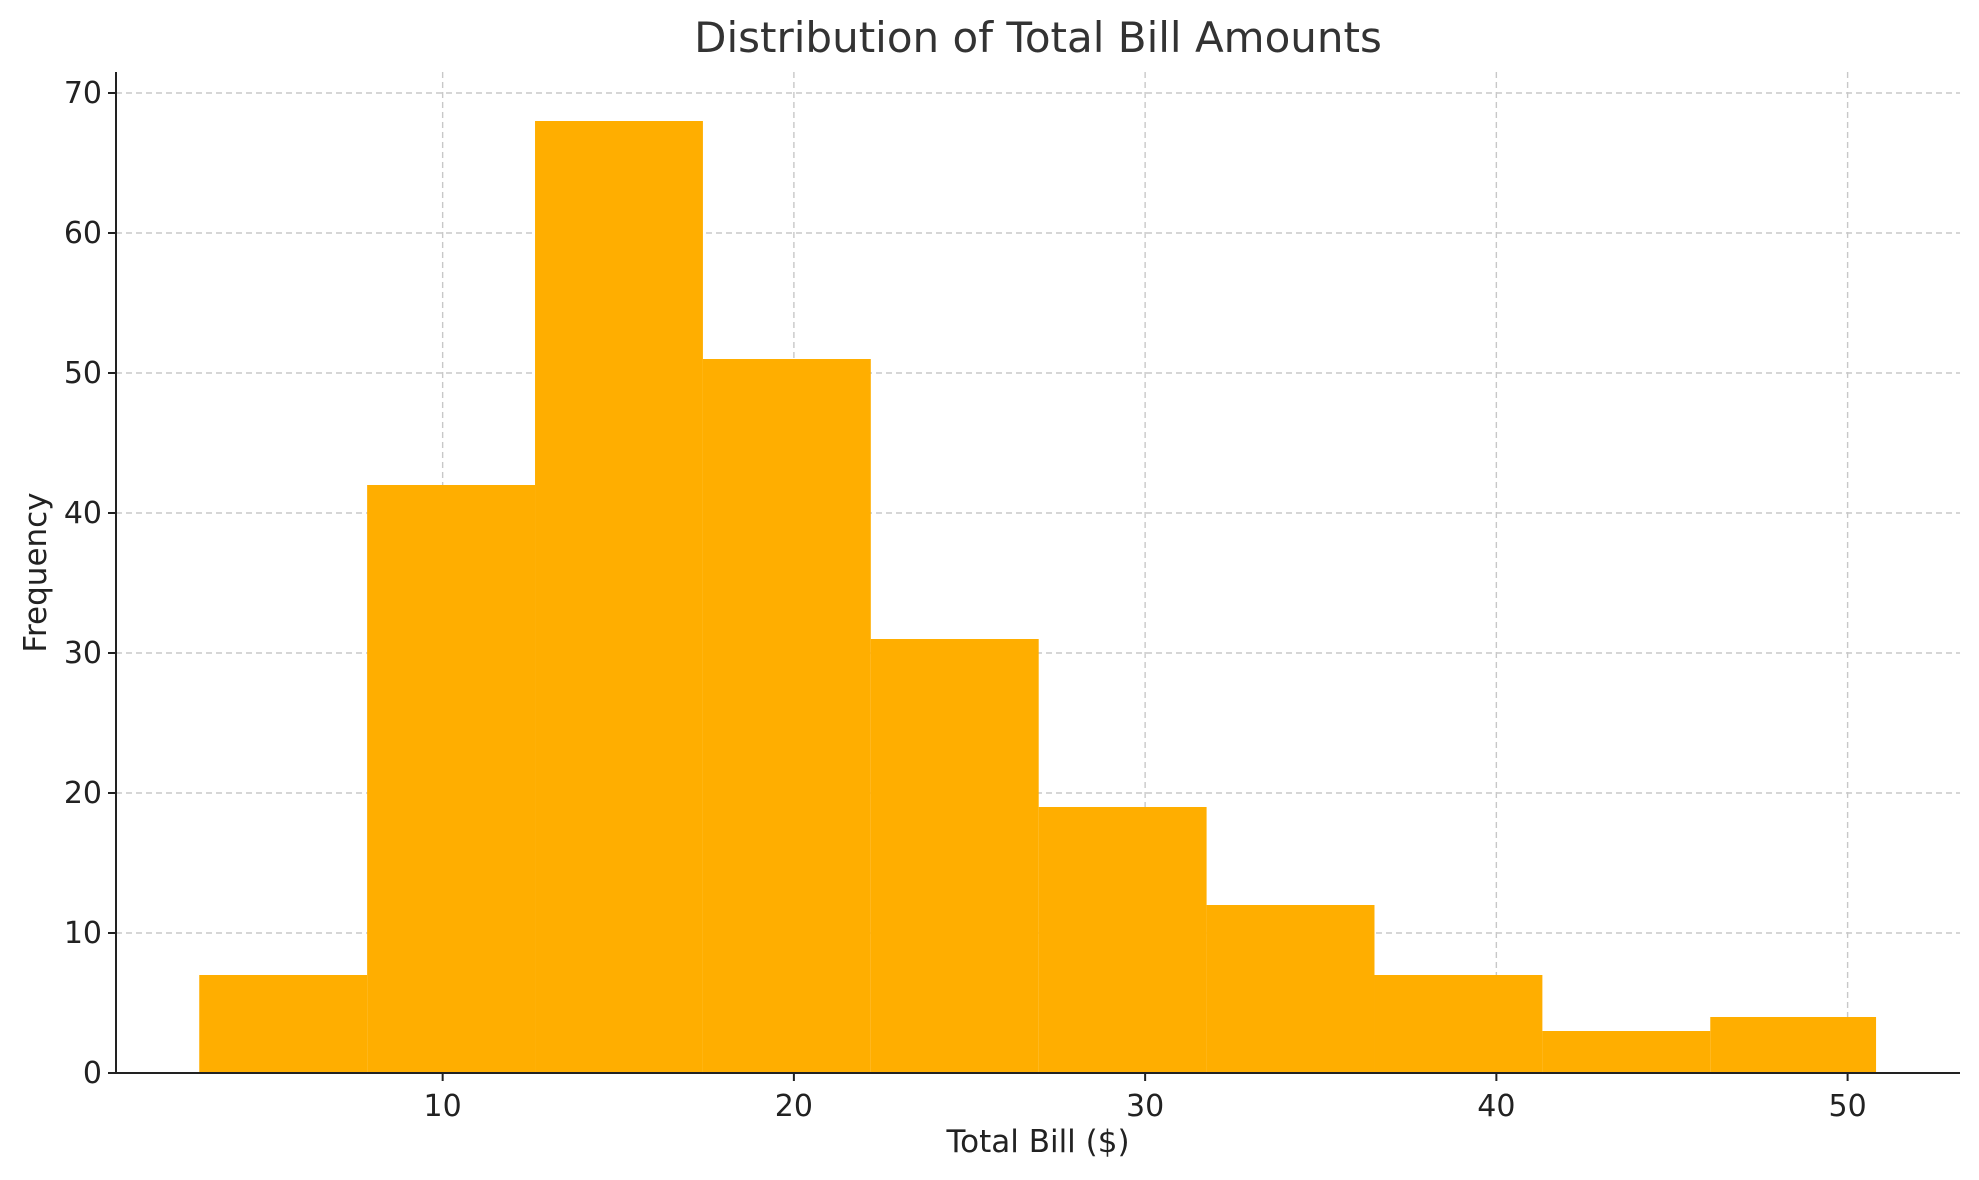  I want to click on x-axis-label: Total Bill ($), so click(1037, 1142).